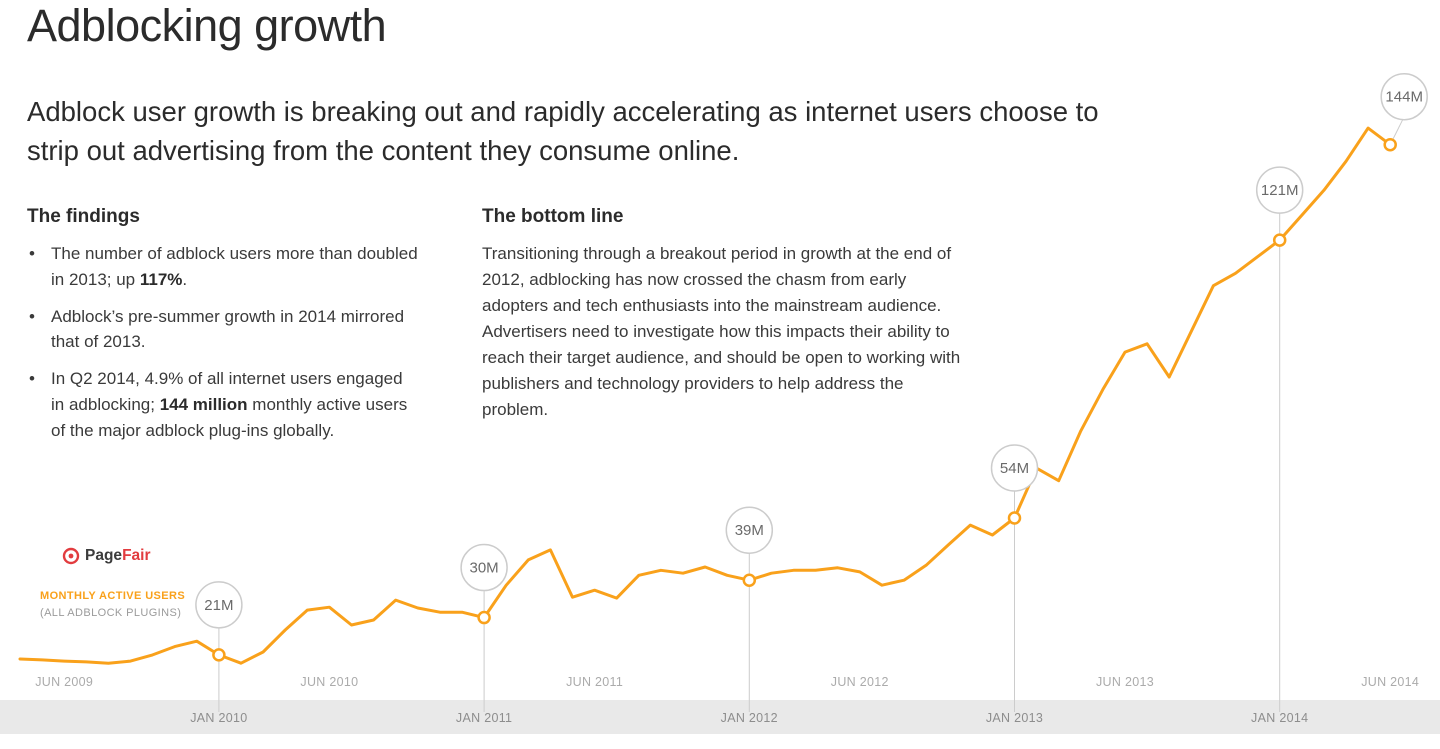  What do you see at coordinates (136, 555) in the screenshot?
I see `logo-text-fair: Fair` at bounding box center [136, 555].